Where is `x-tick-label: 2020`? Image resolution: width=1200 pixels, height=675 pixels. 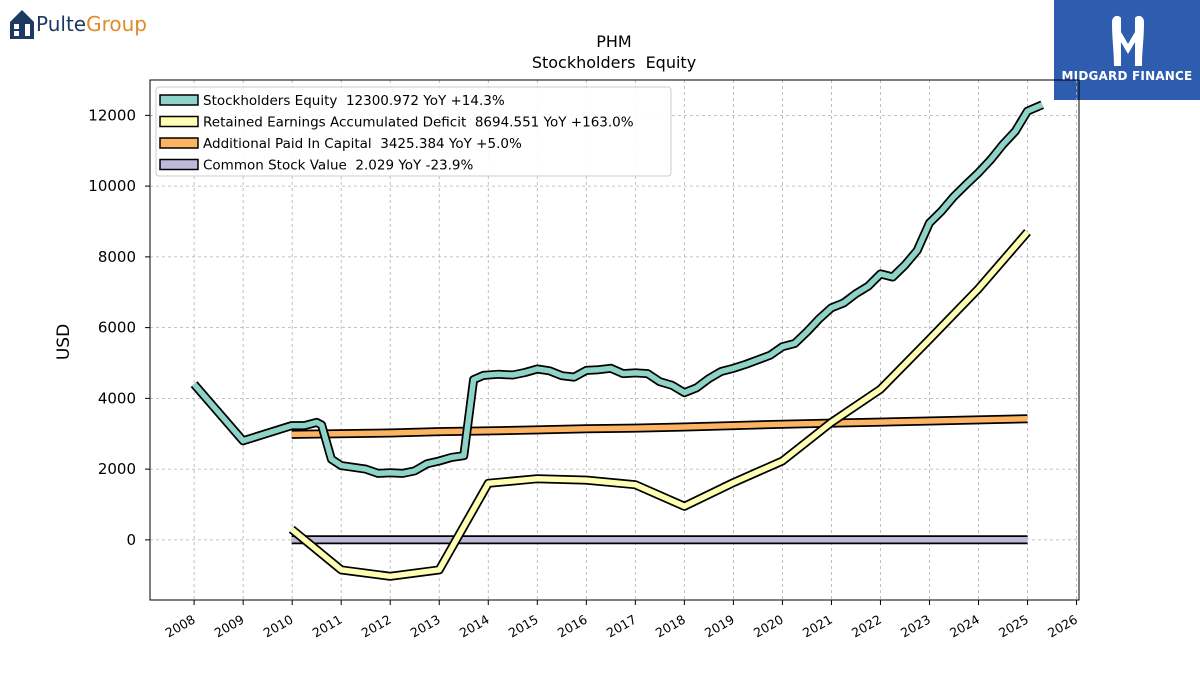 x-tick-label: 2020 is located at coordinates (768, 626).